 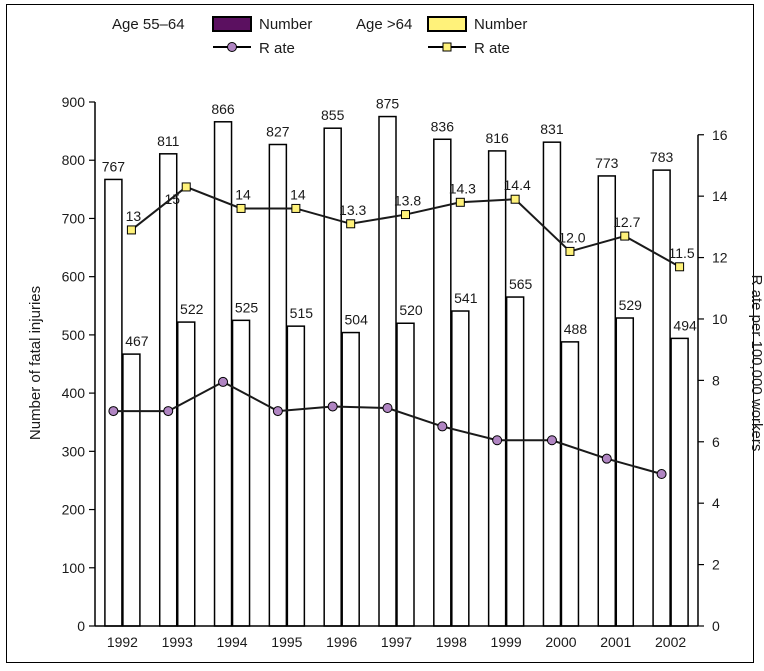 I want to click on rate-label-age-over-64-2001: 12.7, so click(x=626, y=222).